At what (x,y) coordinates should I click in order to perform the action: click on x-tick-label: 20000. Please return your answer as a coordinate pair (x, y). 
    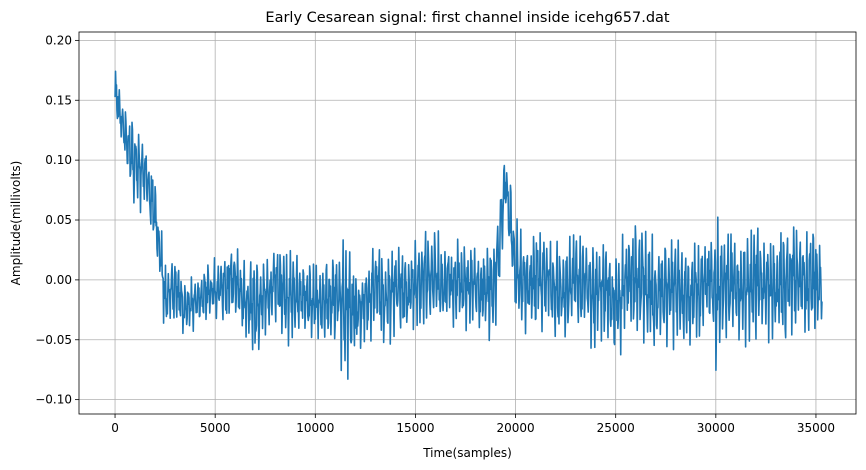
    Looking at the image, I should click on (515, 428).